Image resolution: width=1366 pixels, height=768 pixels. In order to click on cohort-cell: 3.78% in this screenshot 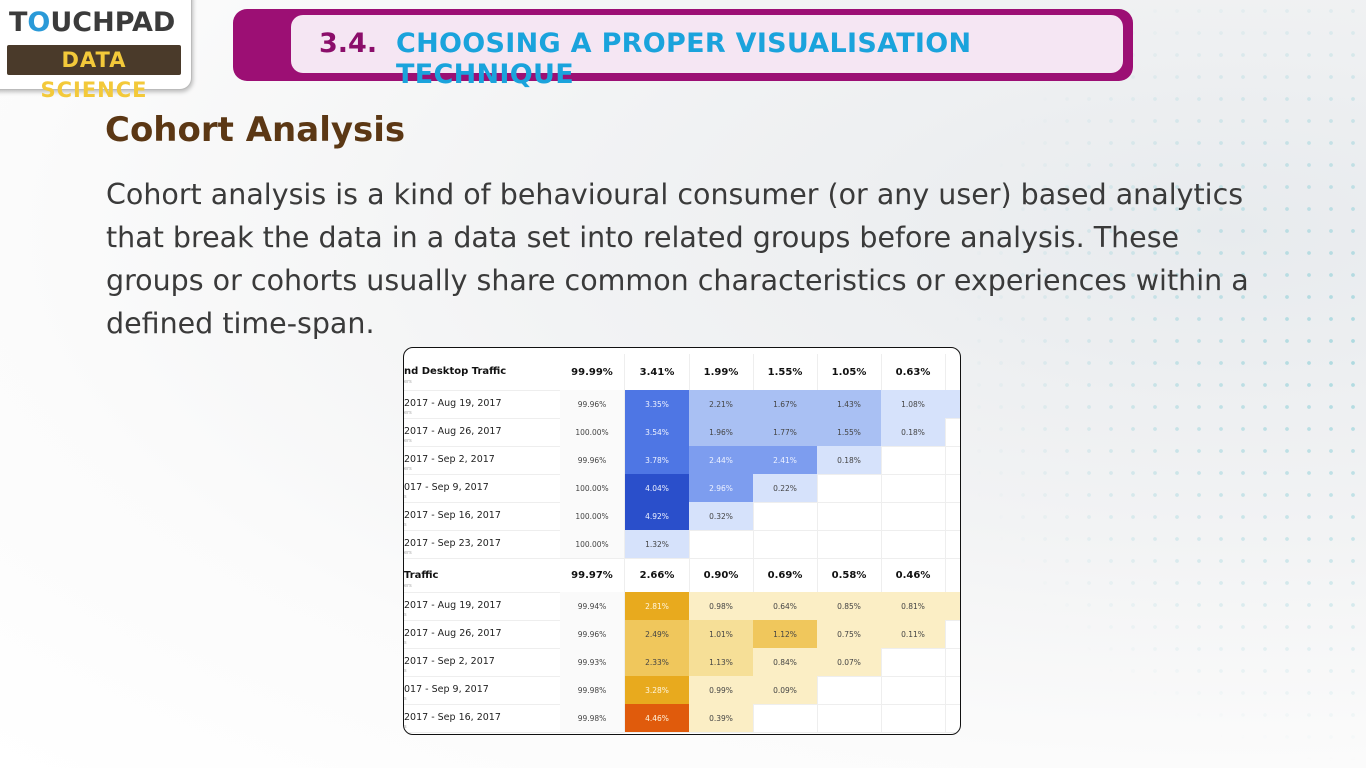, I will do `click(657, 460)`.